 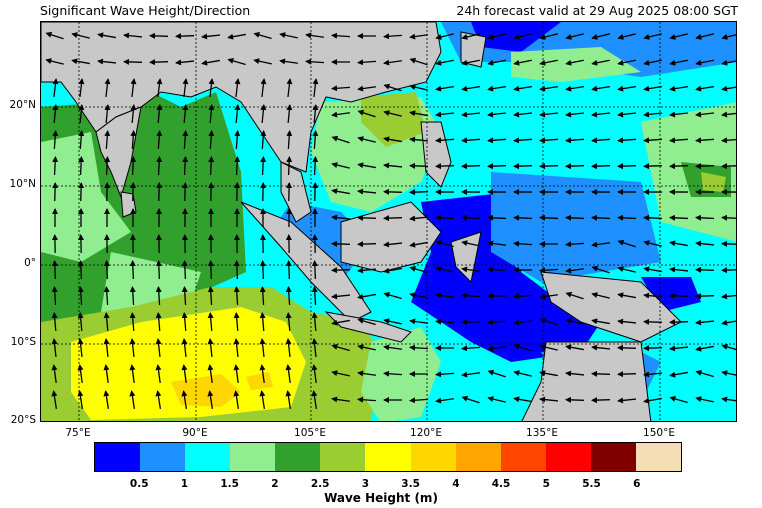 I want to click on colorbar-tick-label: 4, so click(x=456, y=484).